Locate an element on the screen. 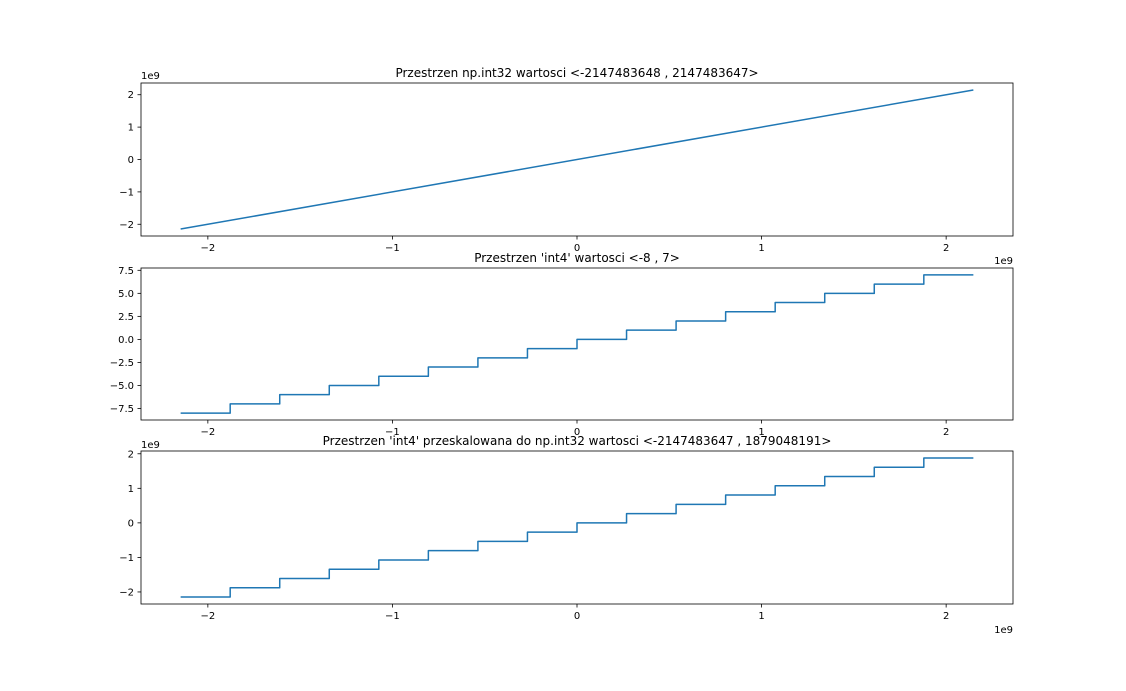  y-tick-label: −2.5 is located at coordinates (122, 363).